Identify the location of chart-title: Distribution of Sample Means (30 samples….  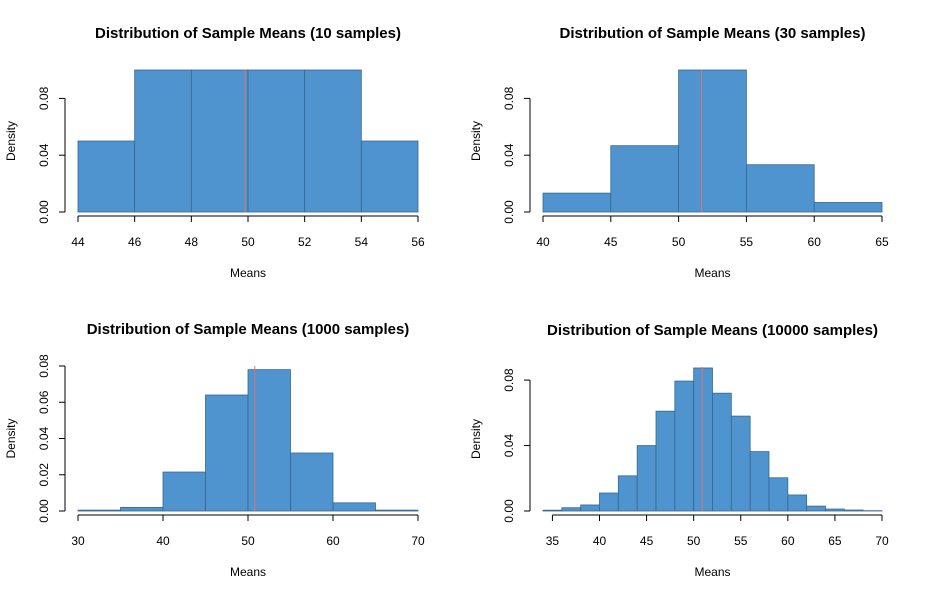
(713, 33).